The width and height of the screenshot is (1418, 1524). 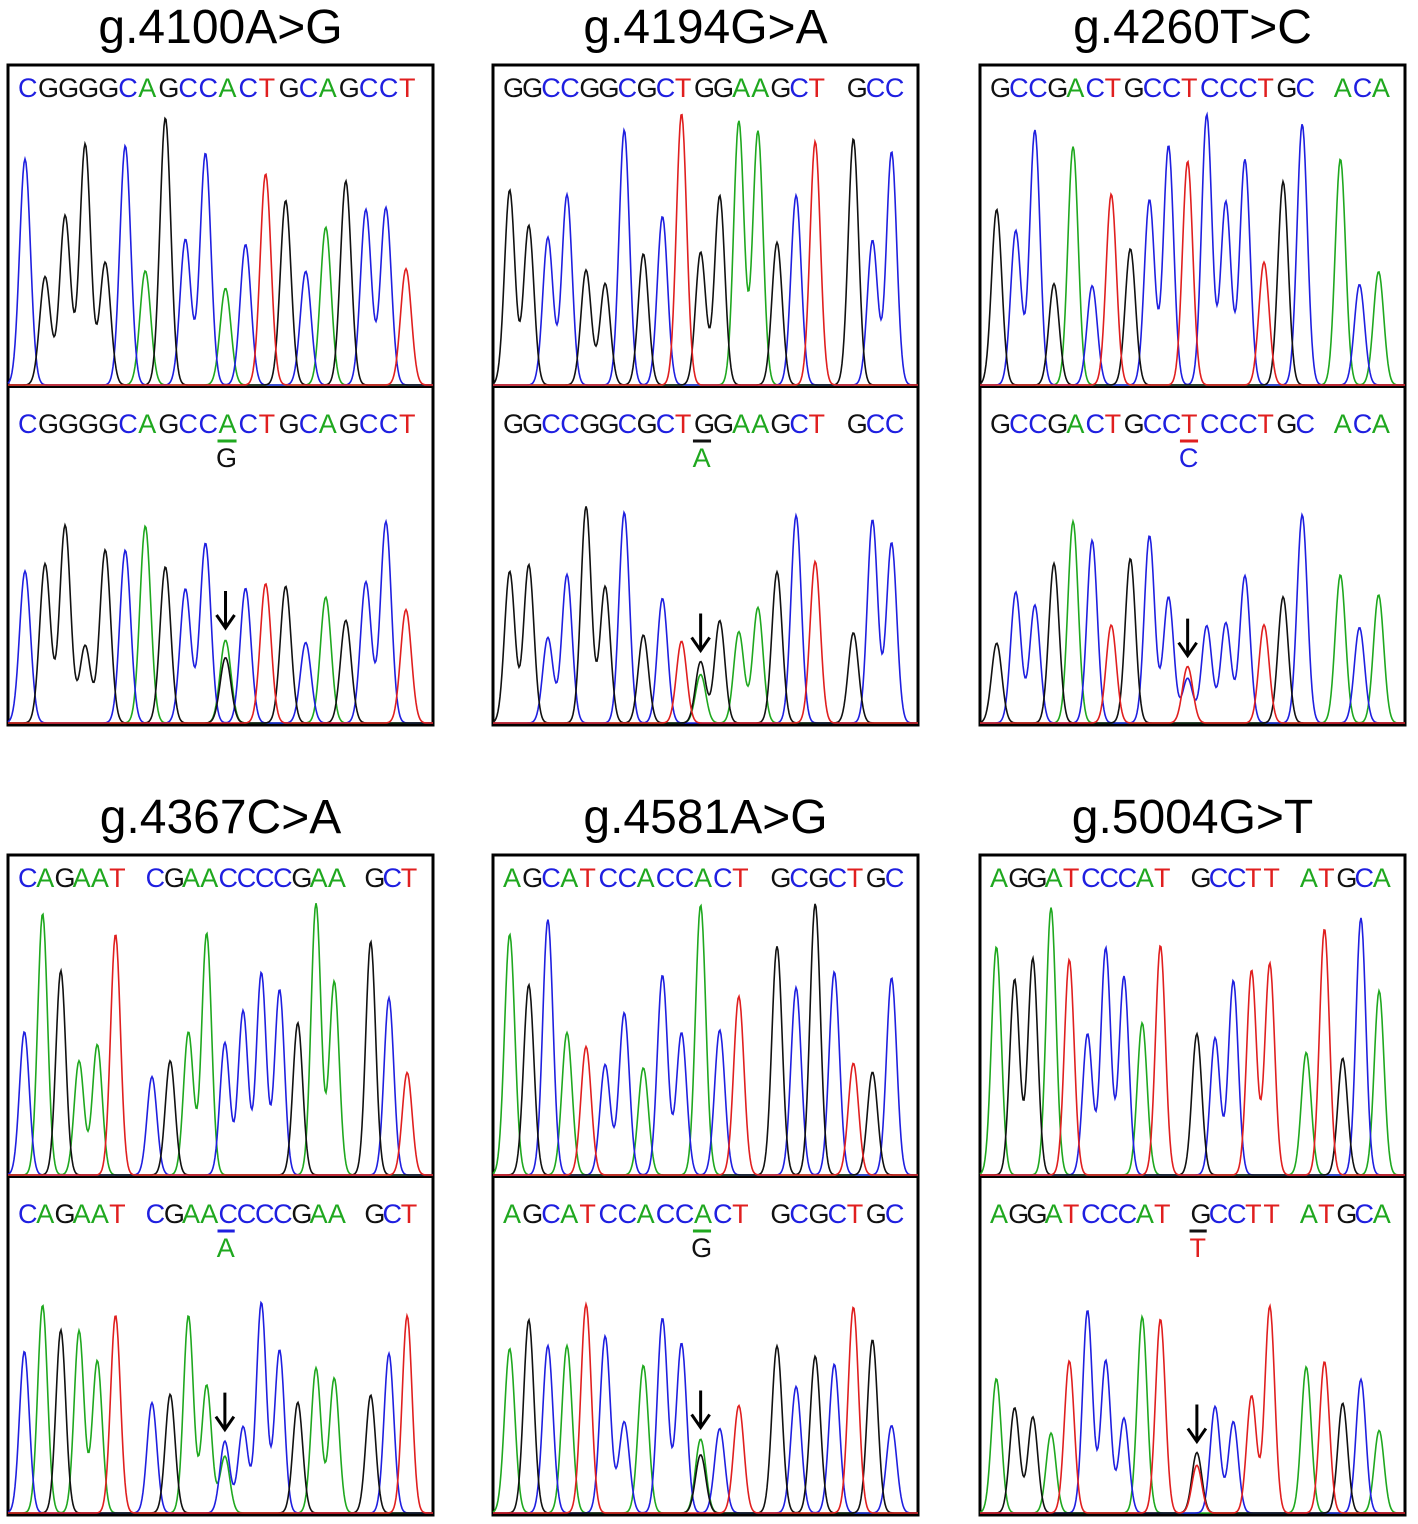 What do you see at coordinates (1189, 458) in the screenshot?
I see `alt-base: C` at bounding box center [1189, 458].